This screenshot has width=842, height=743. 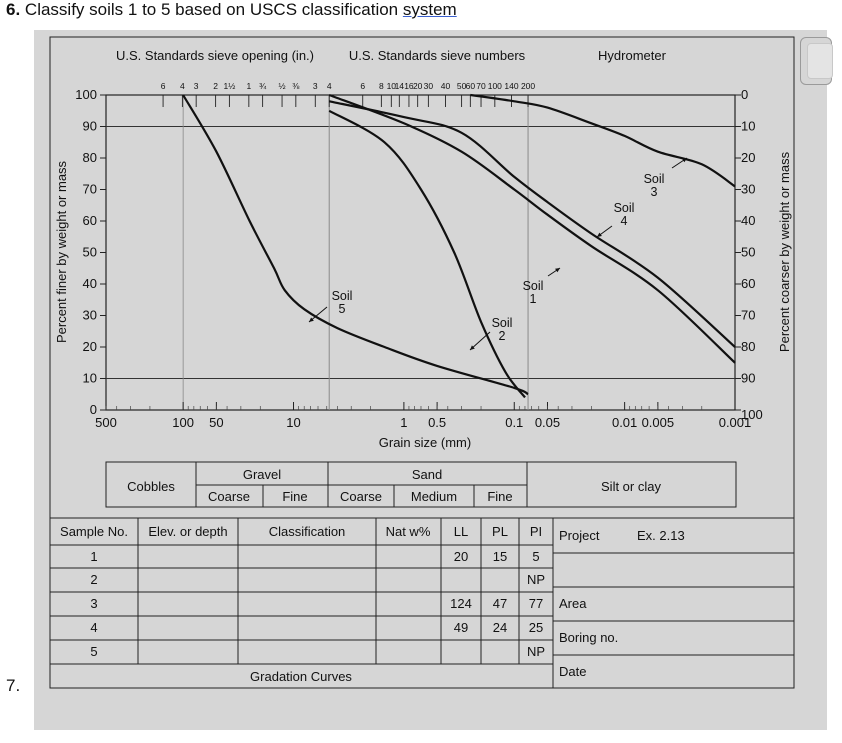 I want to click on sand-label: Sand, so click(x=427, y=474).